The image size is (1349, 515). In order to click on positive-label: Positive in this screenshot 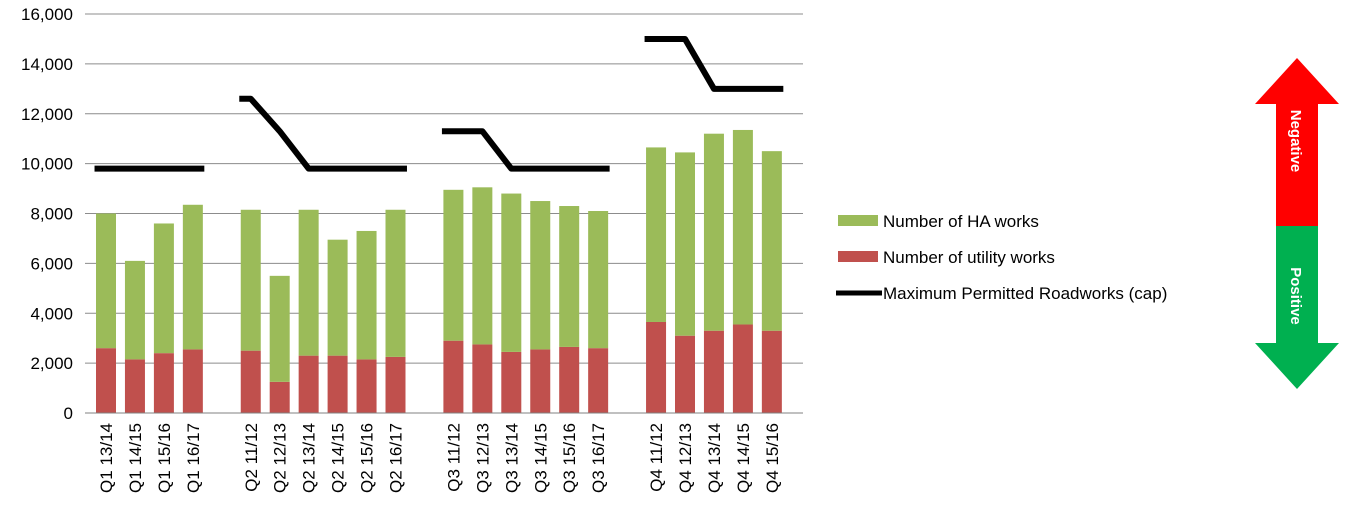, I will do `click(1295, 296)`.